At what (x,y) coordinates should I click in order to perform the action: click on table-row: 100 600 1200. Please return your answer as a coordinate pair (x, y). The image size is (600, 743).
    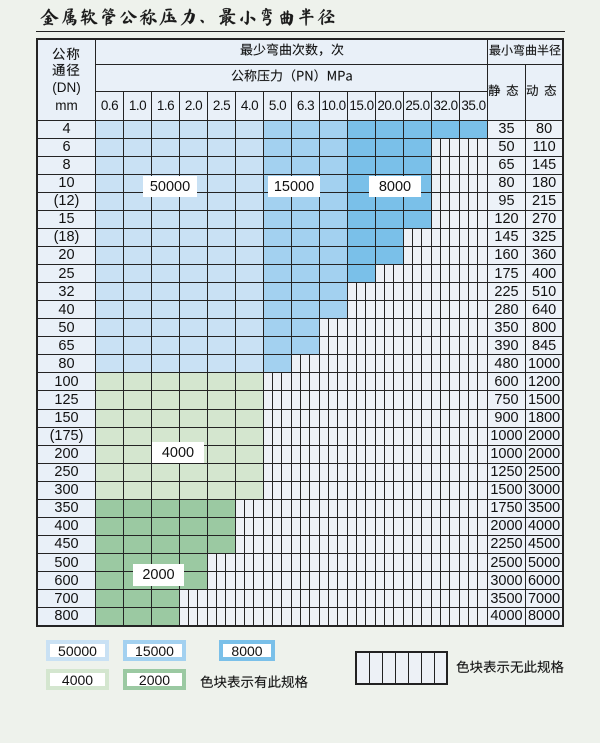
    Looking at the image, I should click on (300, 382).